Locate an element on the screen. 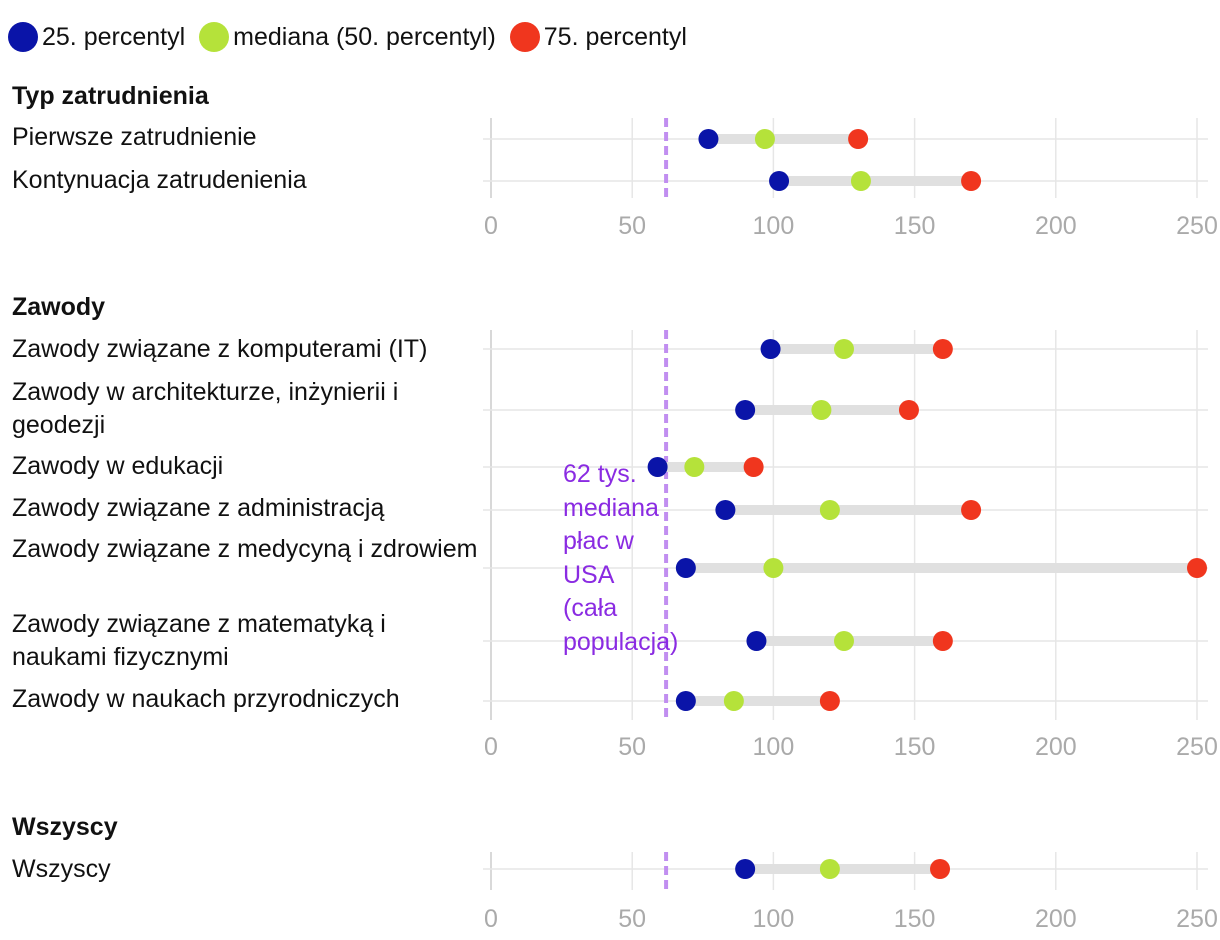 The width and height of the screenshot is (1220, 940). x-tick-label-employment-type-100: 100 is located at coordinates (774, 226).